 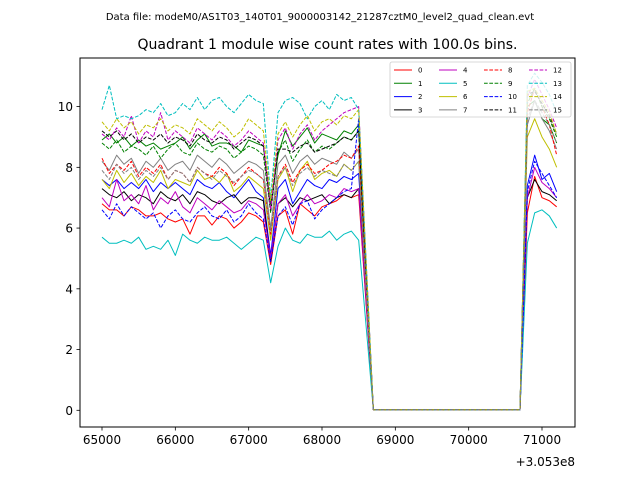 What do you see at coordinates (512, 97) in the screenshot?
I see `legend-label-10: 10` at bounding box center [512, 97].